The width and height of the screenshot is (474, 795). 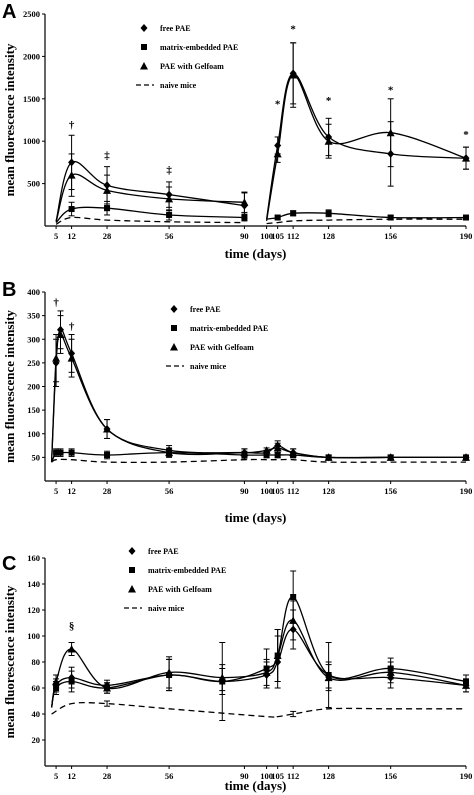 I want to click on series-naive-mice, so click(x=258, y=461).